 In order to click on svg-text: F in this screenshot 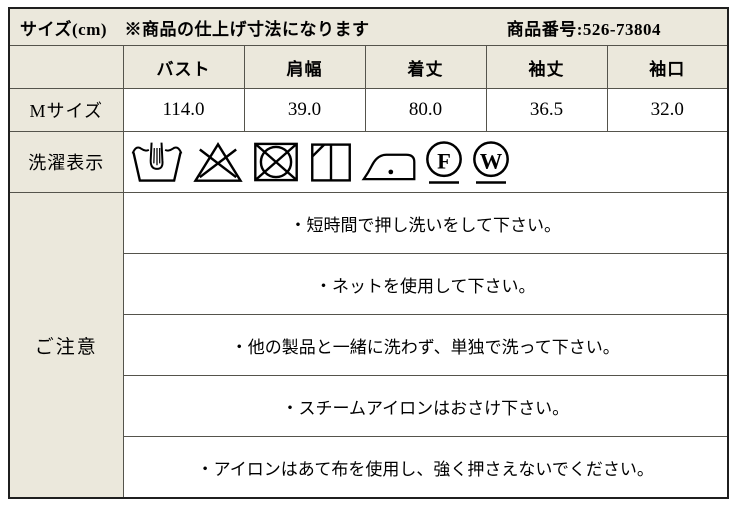, I will do `click(444, 160)`.